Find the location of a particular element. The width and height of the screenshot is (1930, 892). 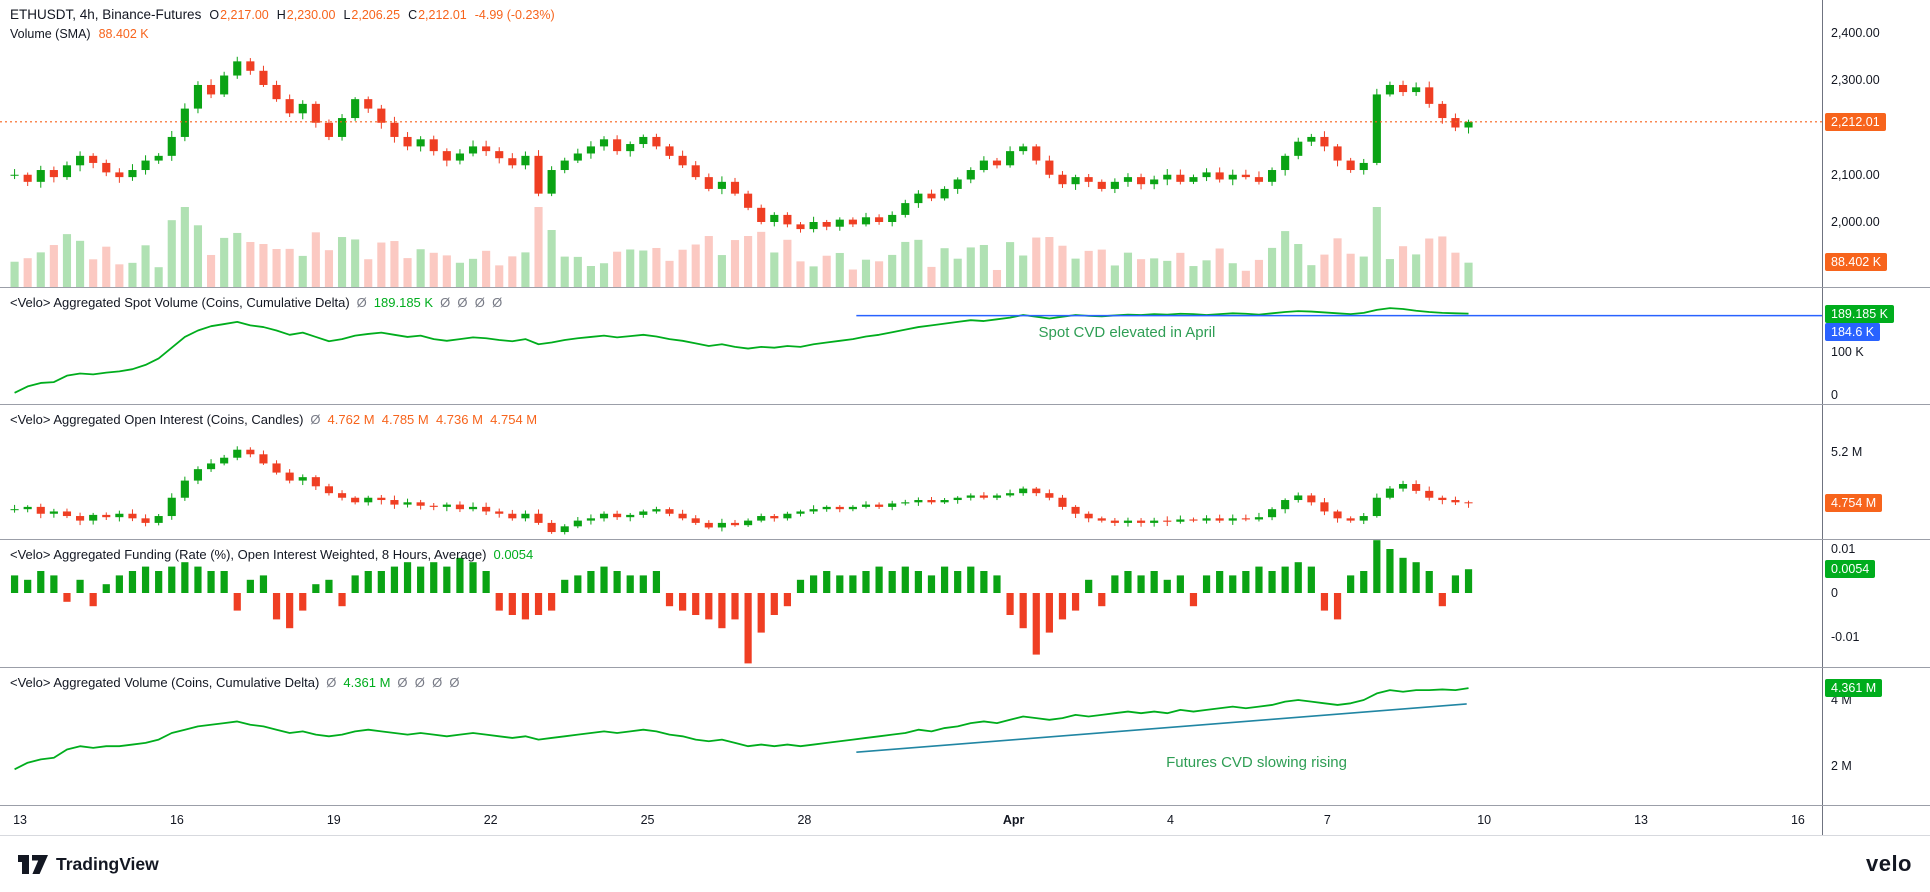

scale-tick-label: 5.2 M is located at coordinates (1847, 452).